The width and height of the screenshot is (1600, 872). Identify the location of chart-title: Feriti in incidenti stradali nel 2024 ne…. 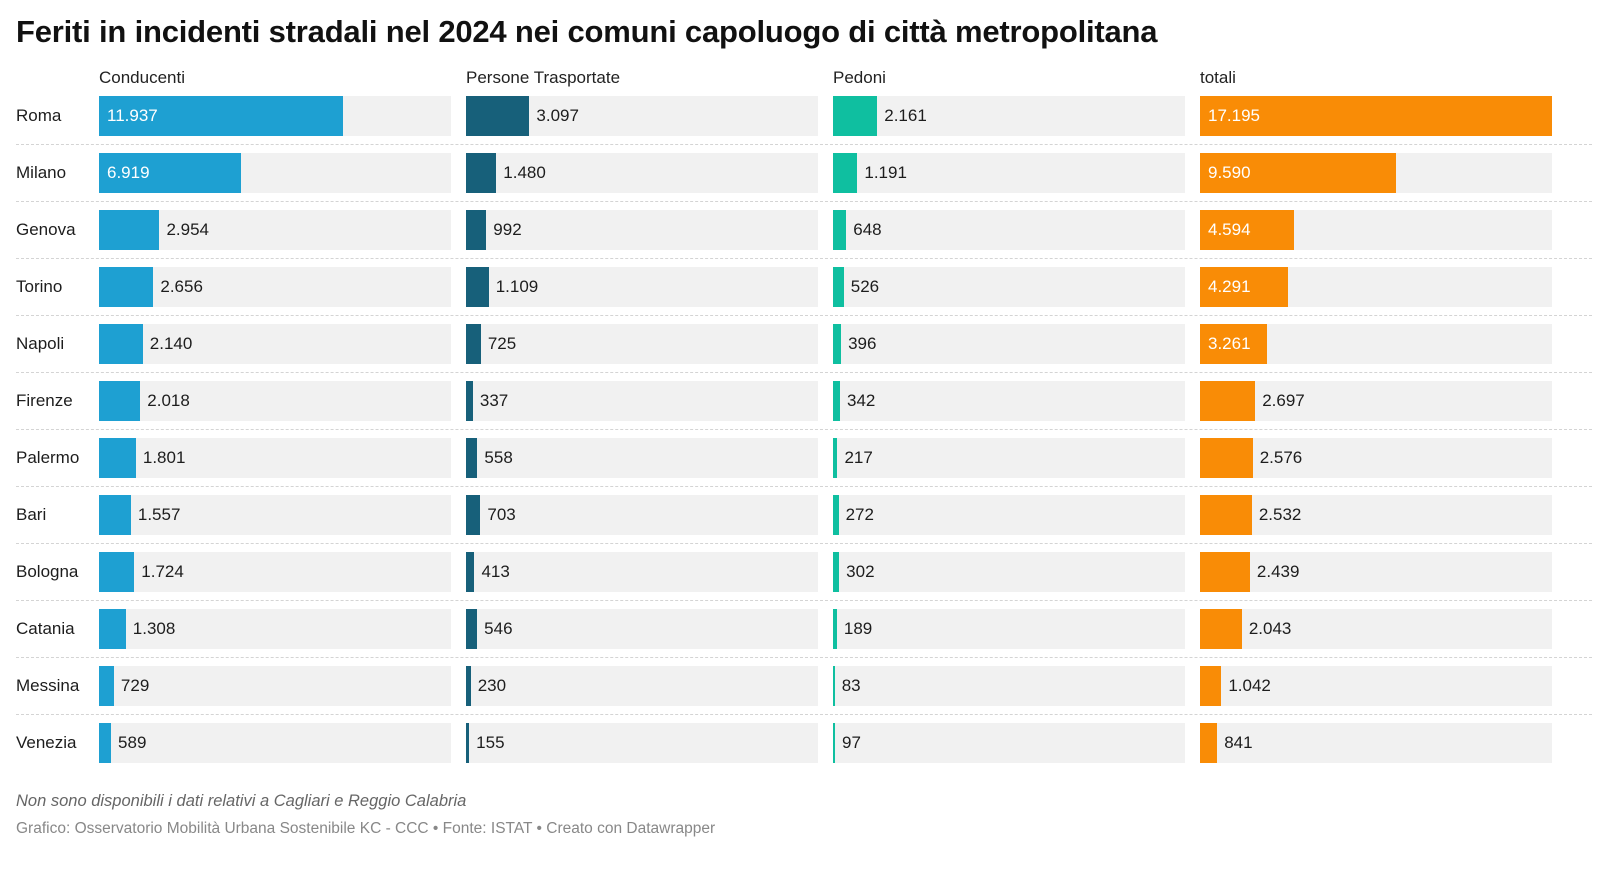
(587, 31).